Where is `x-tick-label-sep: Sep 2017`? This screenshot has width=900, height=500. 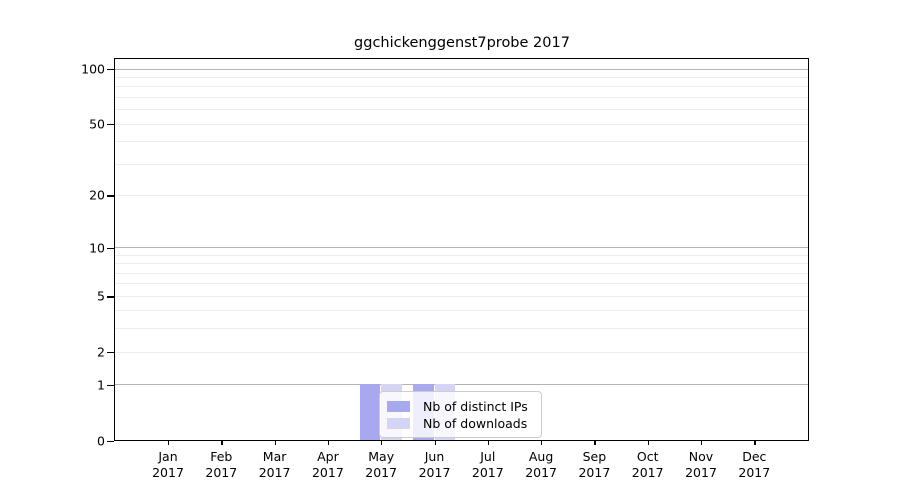 x-tick-label-sep: Sep 2017 is located at coordinates (594, 464).